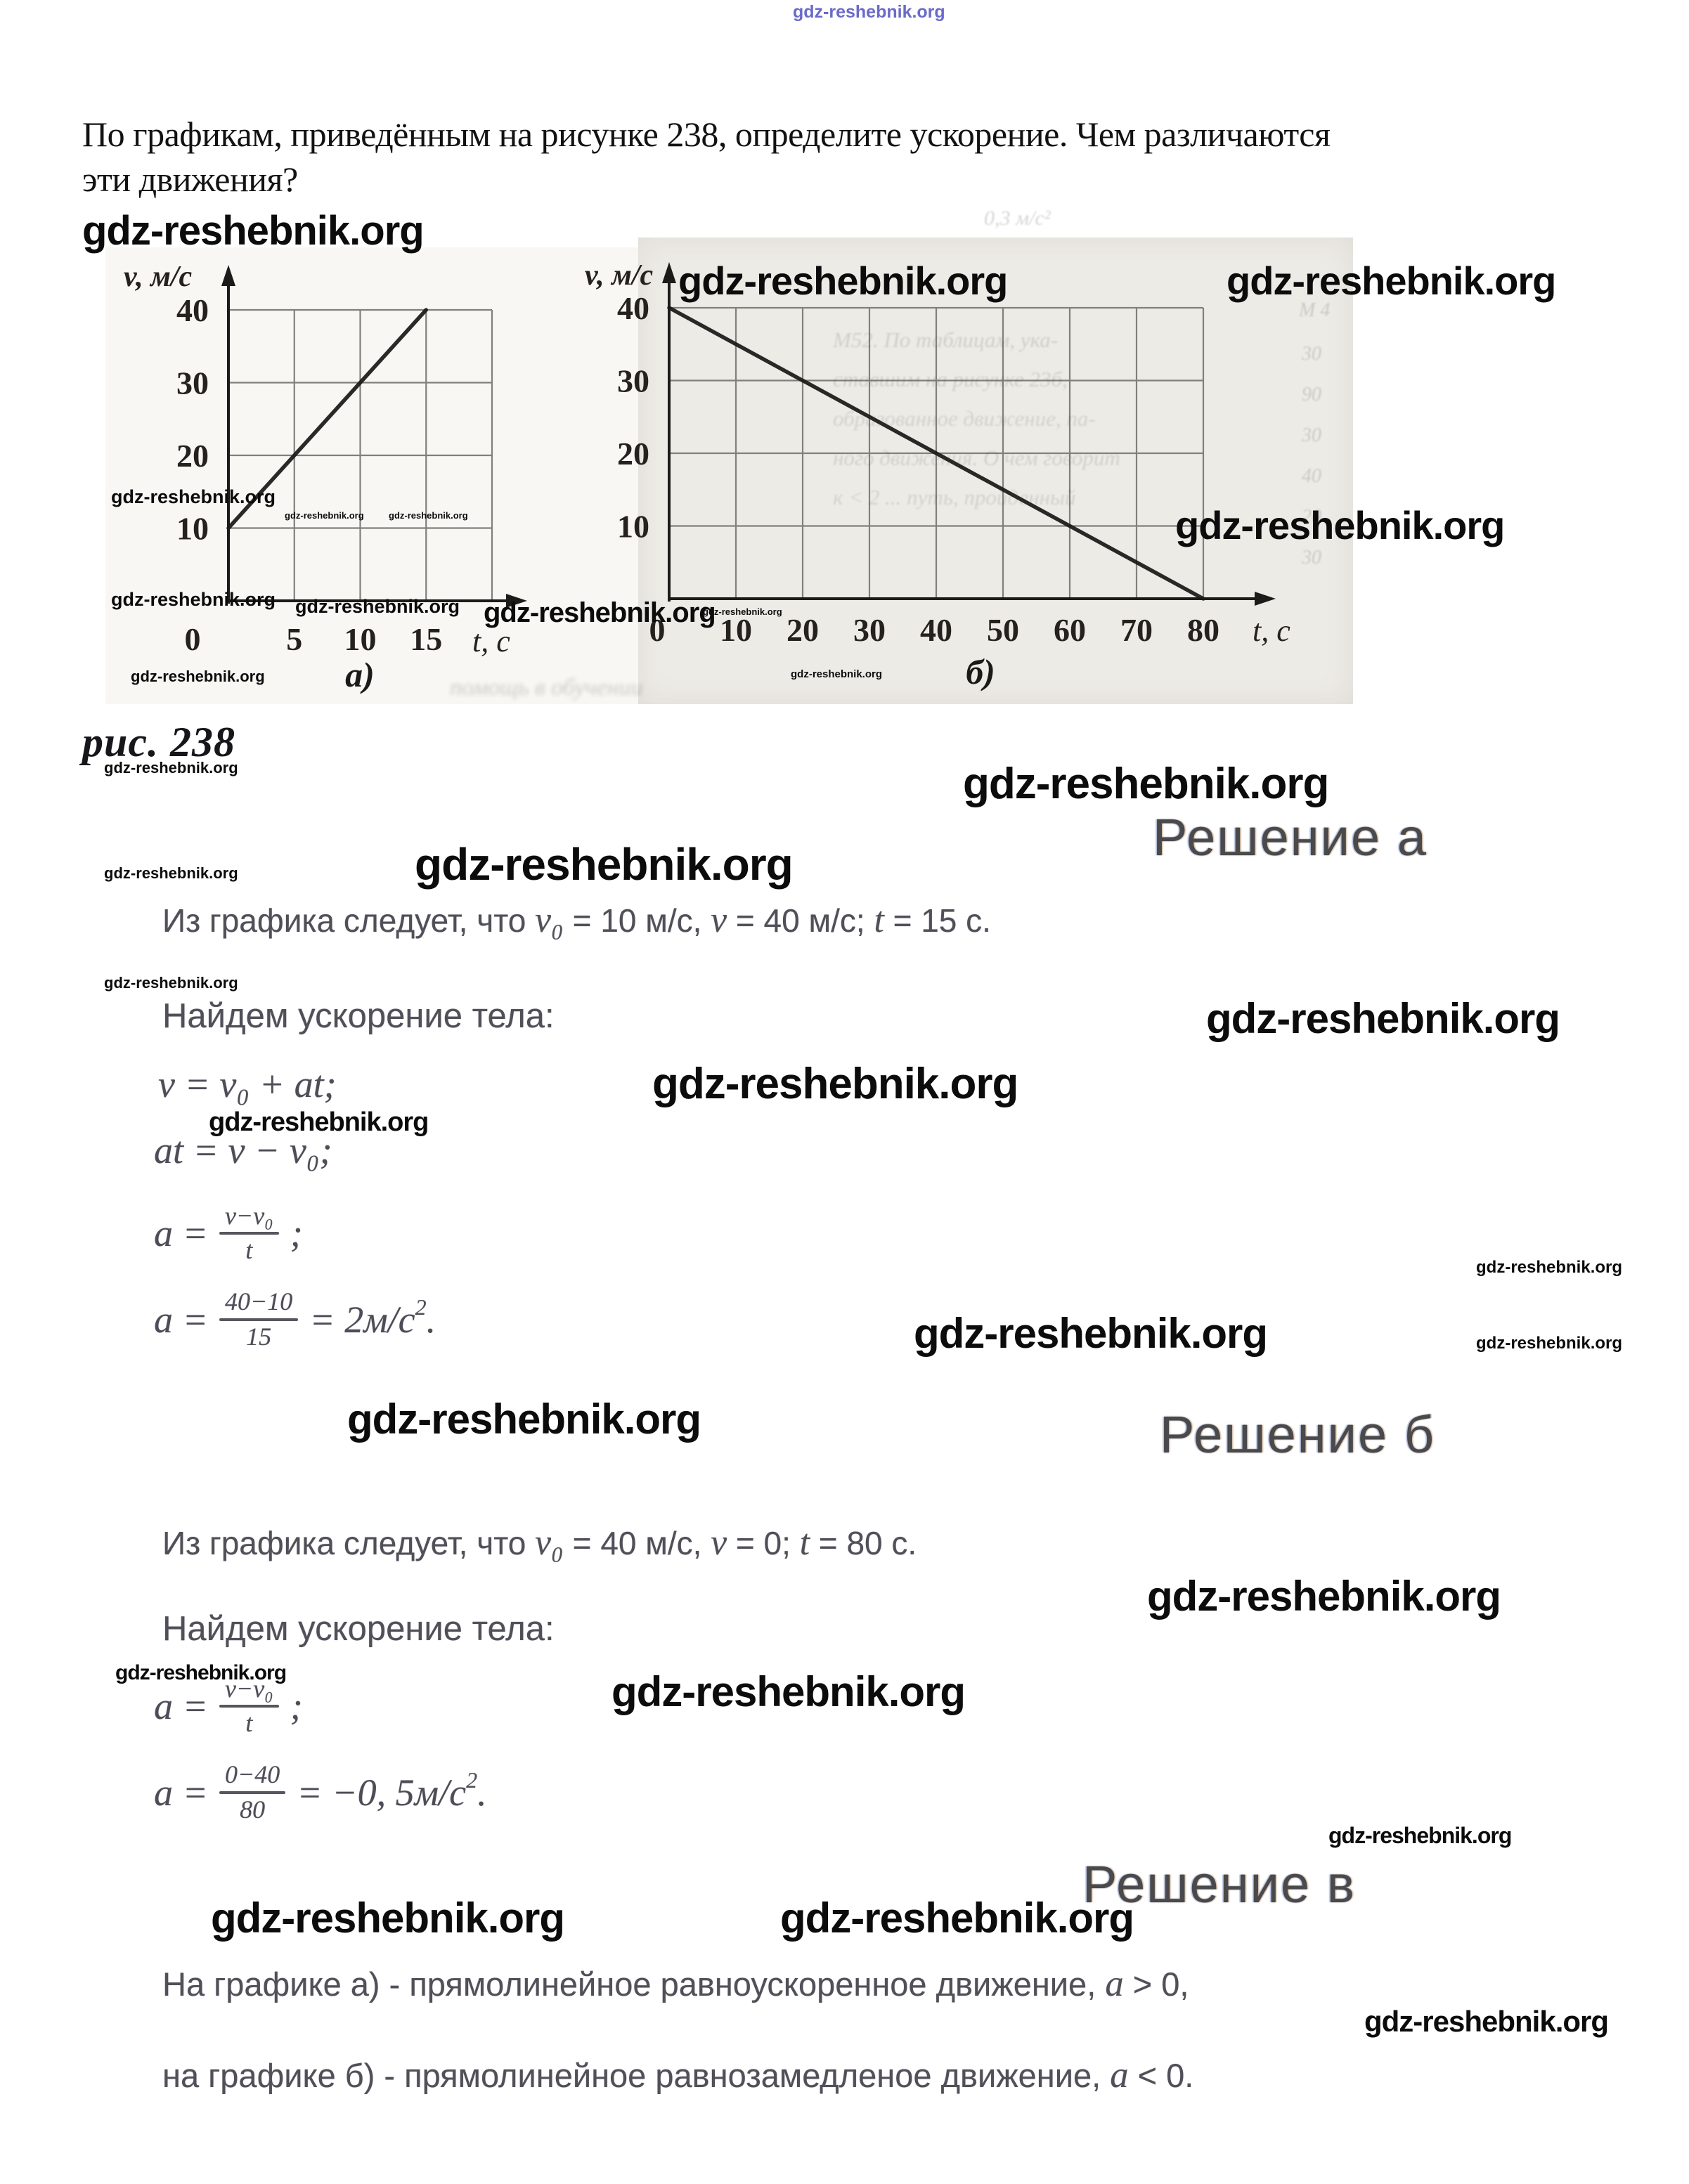 This screenshot has width=1689, height=2184. Describe the element at coordinates (637, 1543) in the screenshot. I see `text-segment: = 40 м/с,` at that location.